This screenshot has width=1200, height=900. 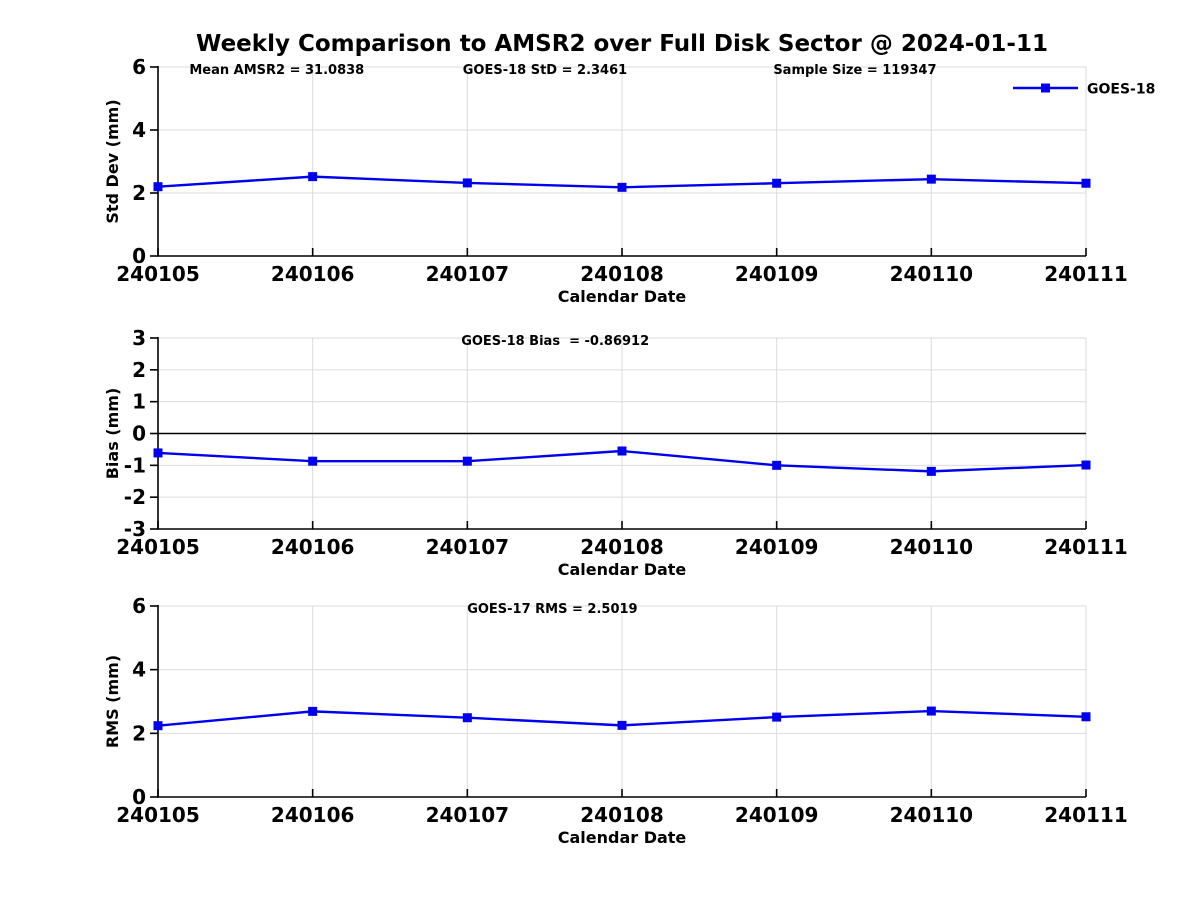 I want to click on y-tick-label: 3, so click(x=139, y=338).